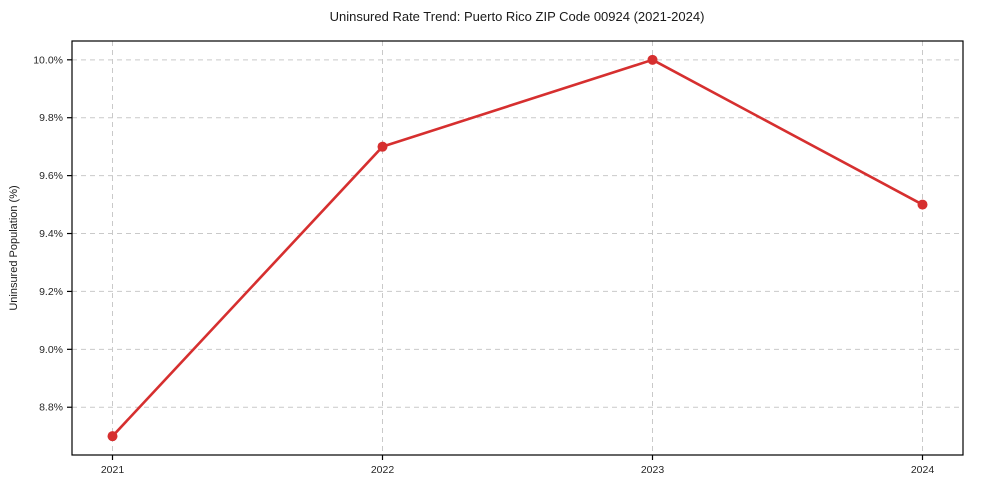 Image resolution: width=989 pixels, height=490 pixels. Describe the element at coordinates (51, 350) in the screenshot. I see `y-tick-label: 9.0%` at that location.